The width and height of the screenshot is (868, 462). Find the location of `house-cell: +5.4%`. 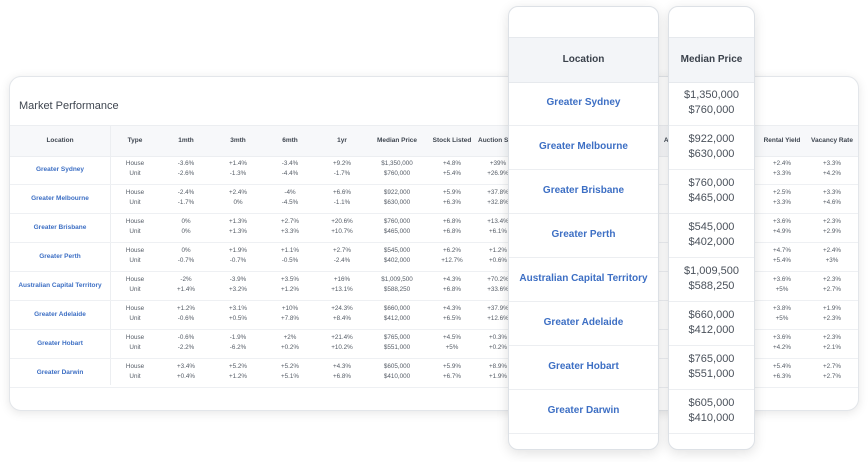

house-cell: +5.4% is located at coordinates (782, 366).